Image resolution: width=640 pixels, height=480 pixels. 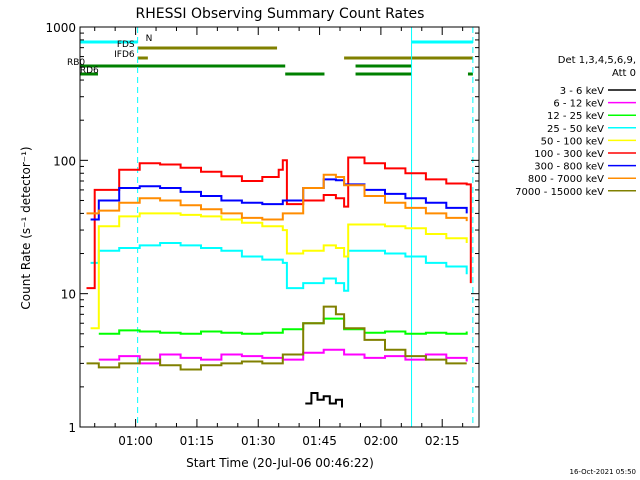 What do you see at coordinates (566, 179) in the screenshot?
I see `legend-label: 800 - 7000 keV` at bounding box center [566, 179].